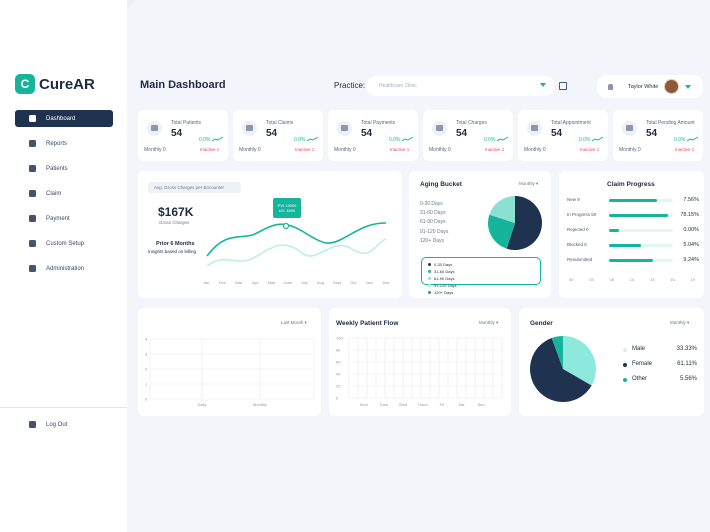 This screenshot has width=710, height=532. I want to click on x-tick-label: Apr, so click(255, 282).